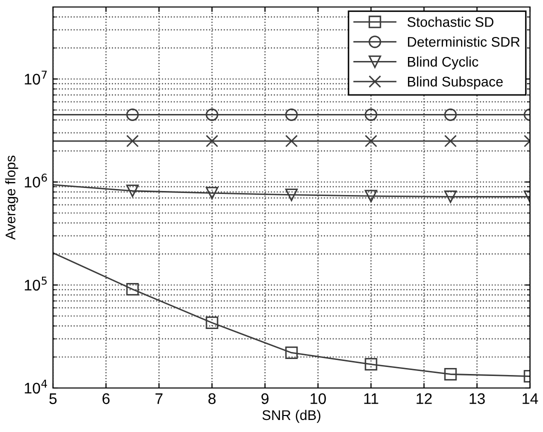 This screenshot has height=432, width=543. What do you see at coordinates (424, 398) in the screenshot?
I see `x-tick-label: 12` at bounding box center [424, 398].